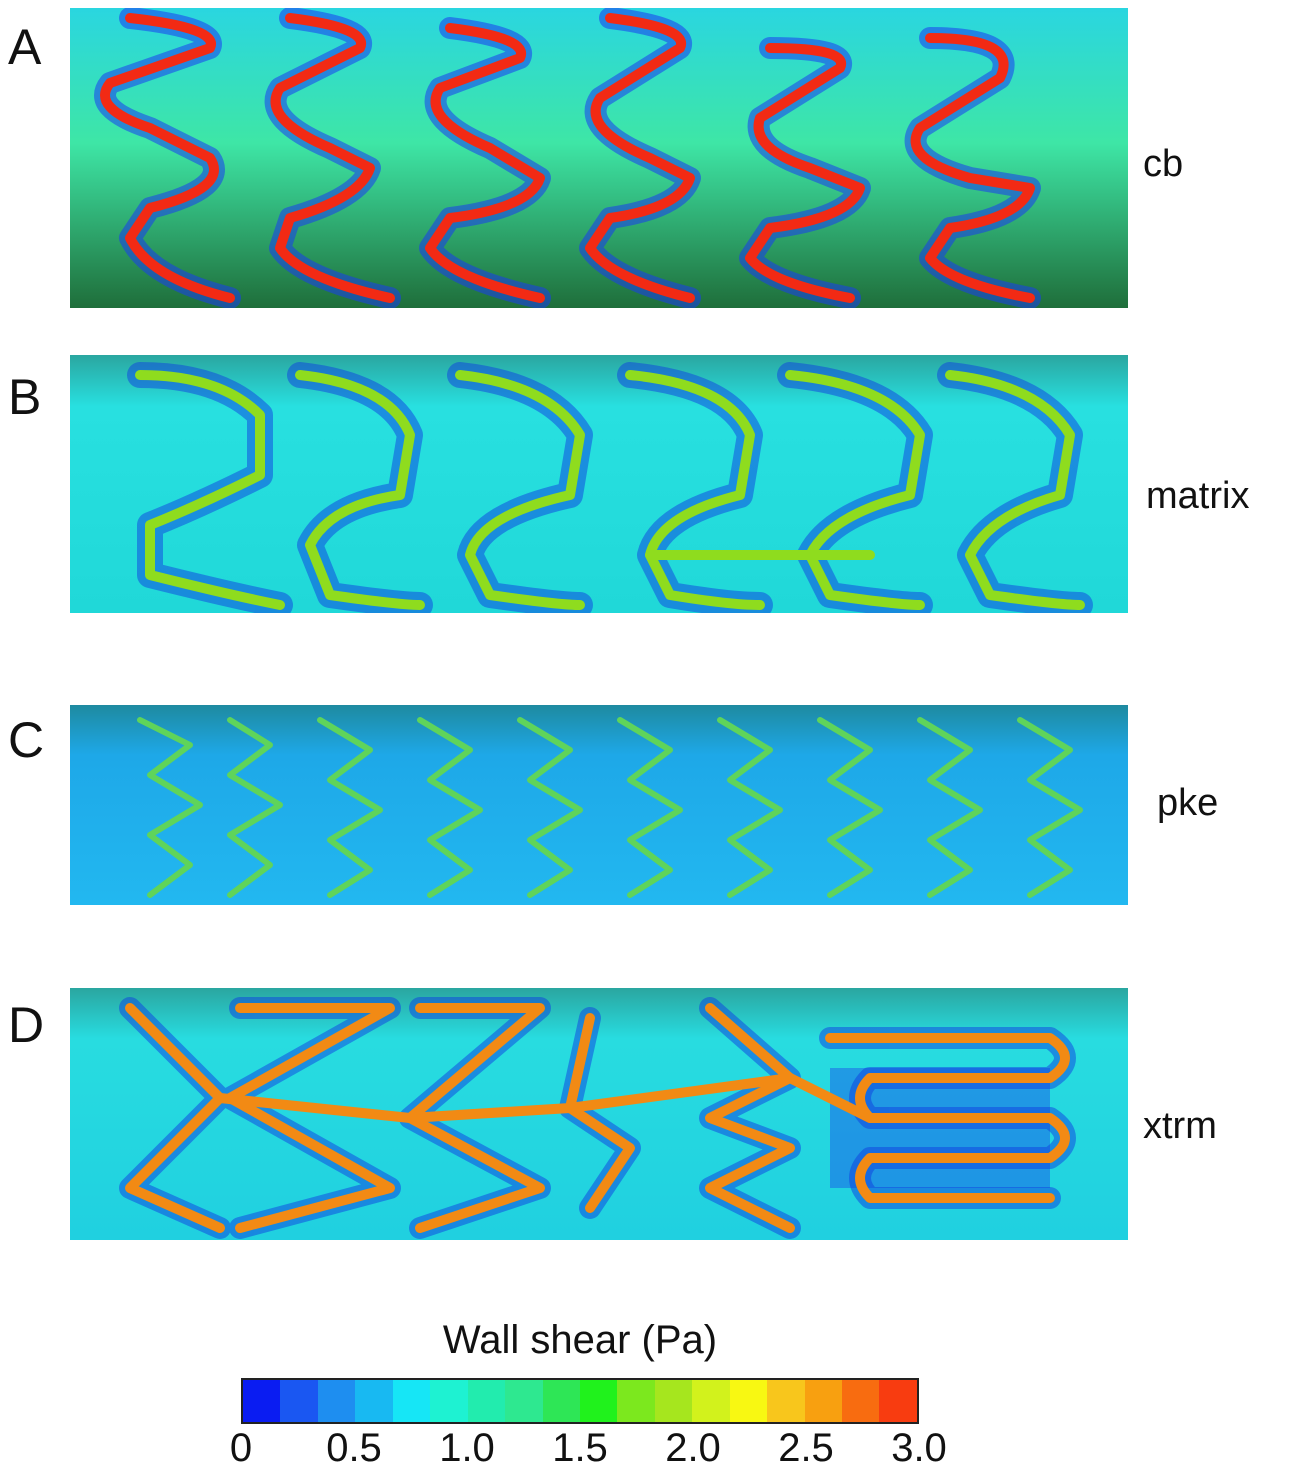  I want to click on colorbar-tick-label: 3.0, so click(919, 1448).